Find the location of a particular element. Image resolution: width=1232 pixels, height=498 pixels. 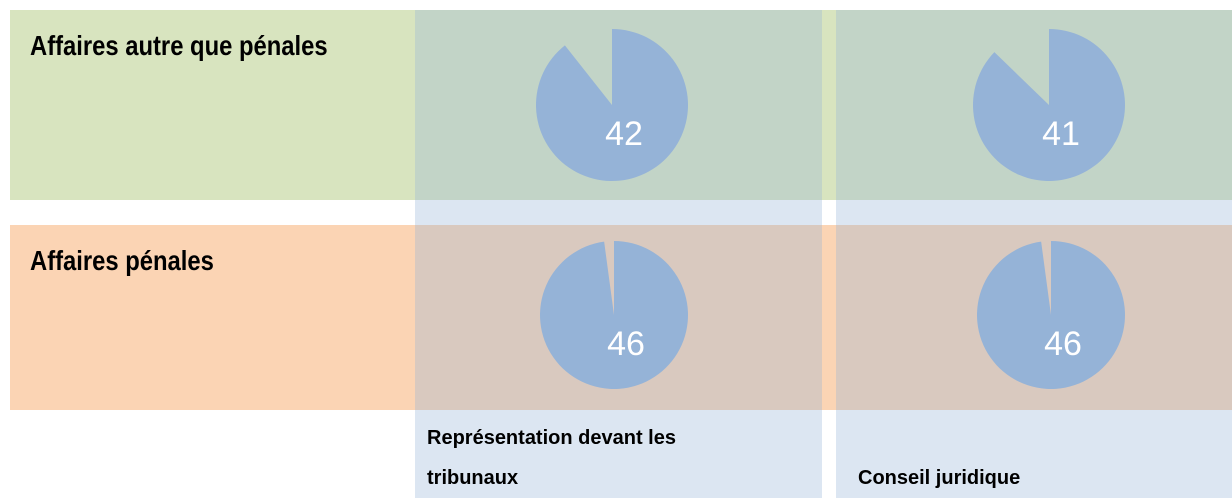

column-label: Représentation devant les tribunaux is located at coordinates (551, 458).